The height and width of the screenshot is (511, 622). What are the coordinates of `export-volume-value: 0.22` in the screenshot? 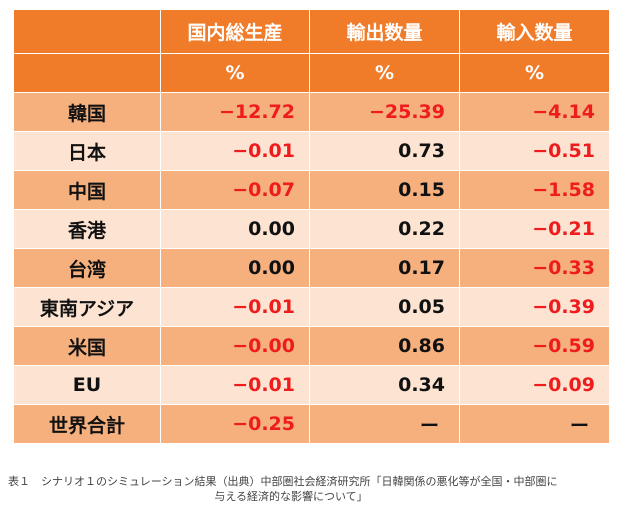 It's located at (384, 229).